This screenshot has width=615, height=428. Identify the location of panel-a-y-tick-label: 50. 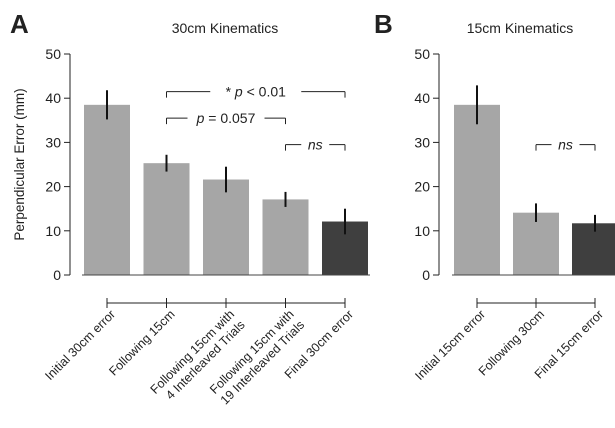
(53, 54).